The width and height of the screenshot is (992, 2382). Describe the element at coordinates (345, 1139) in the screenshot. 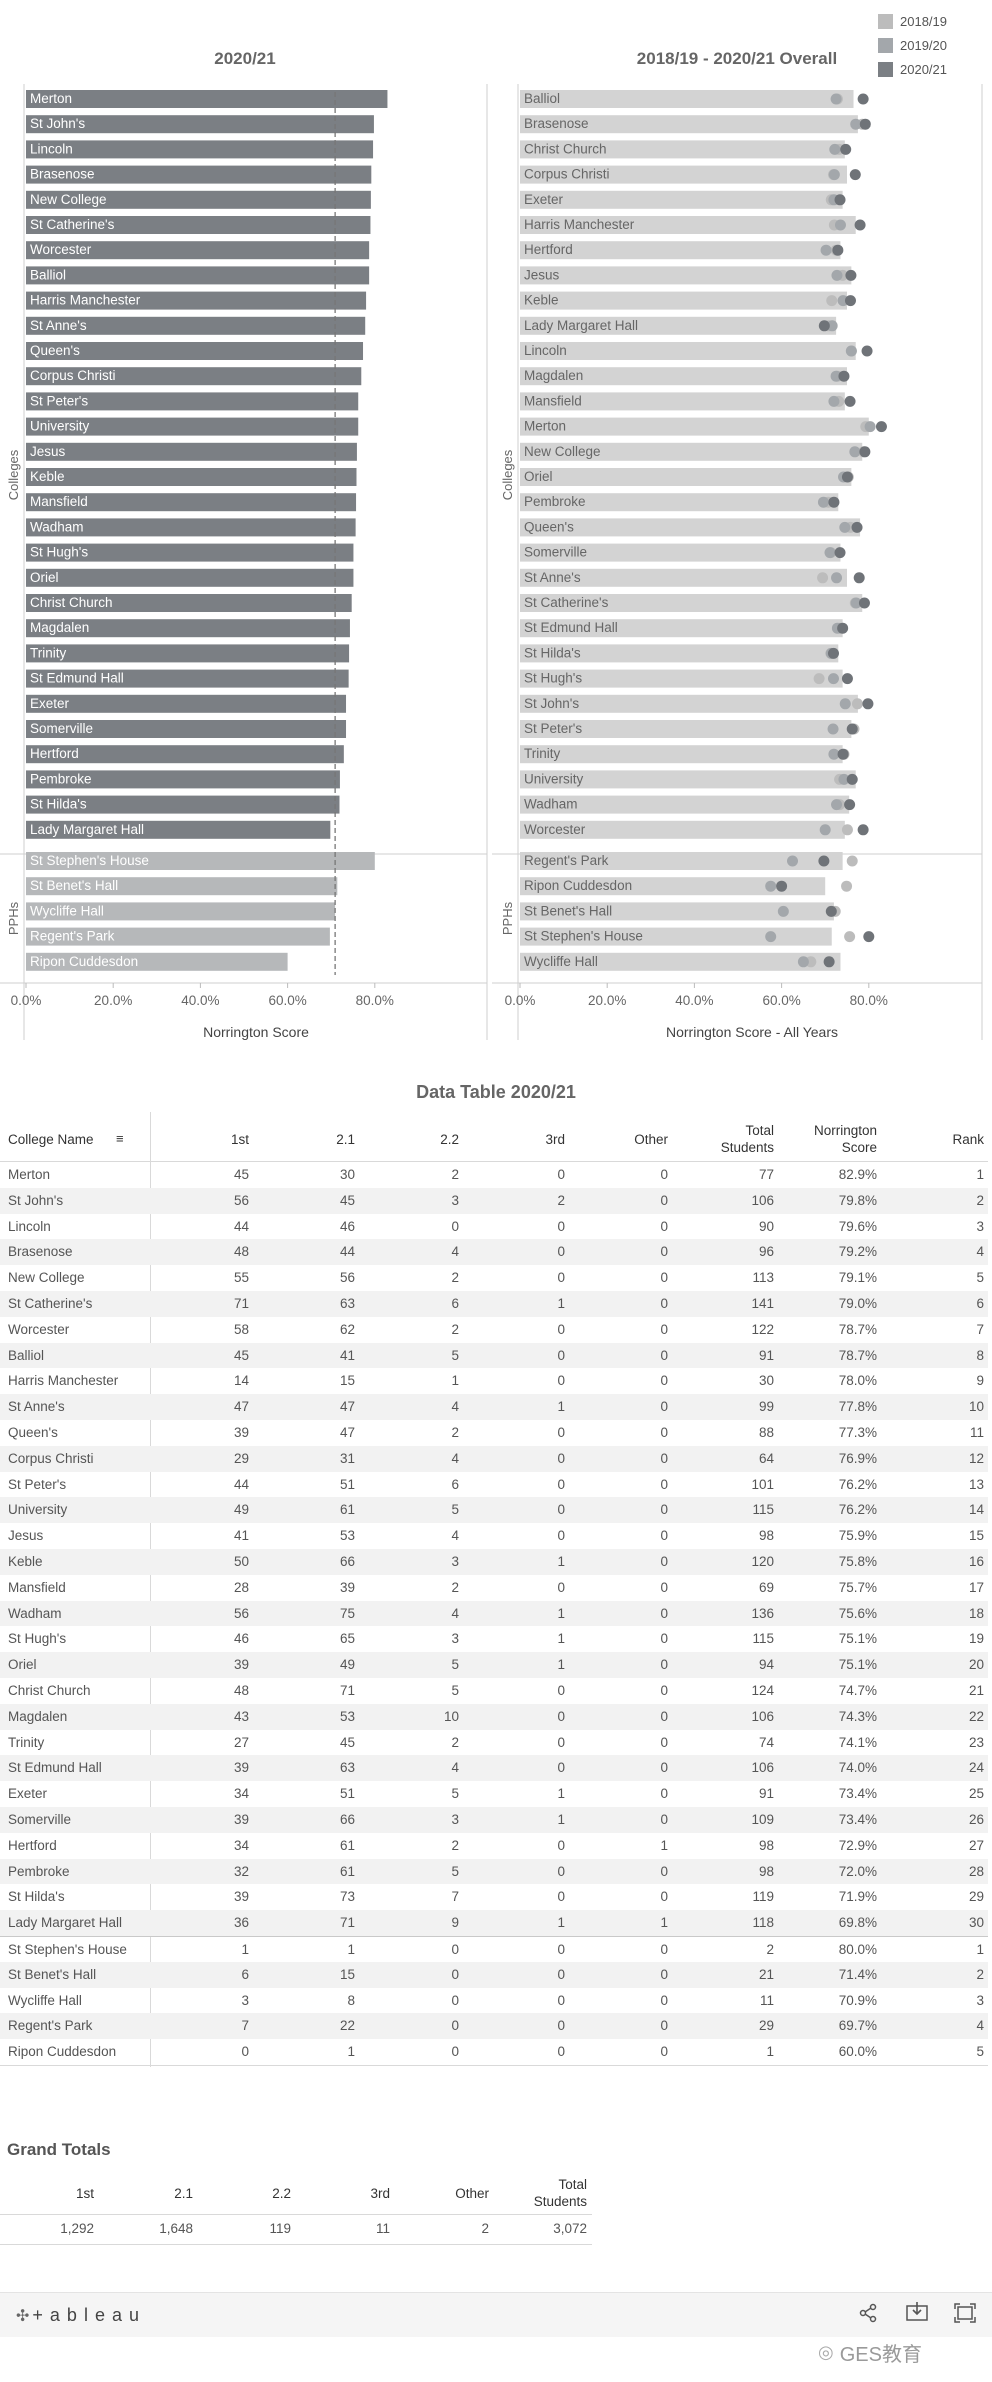

I see `column-header: 2.1` at that location.